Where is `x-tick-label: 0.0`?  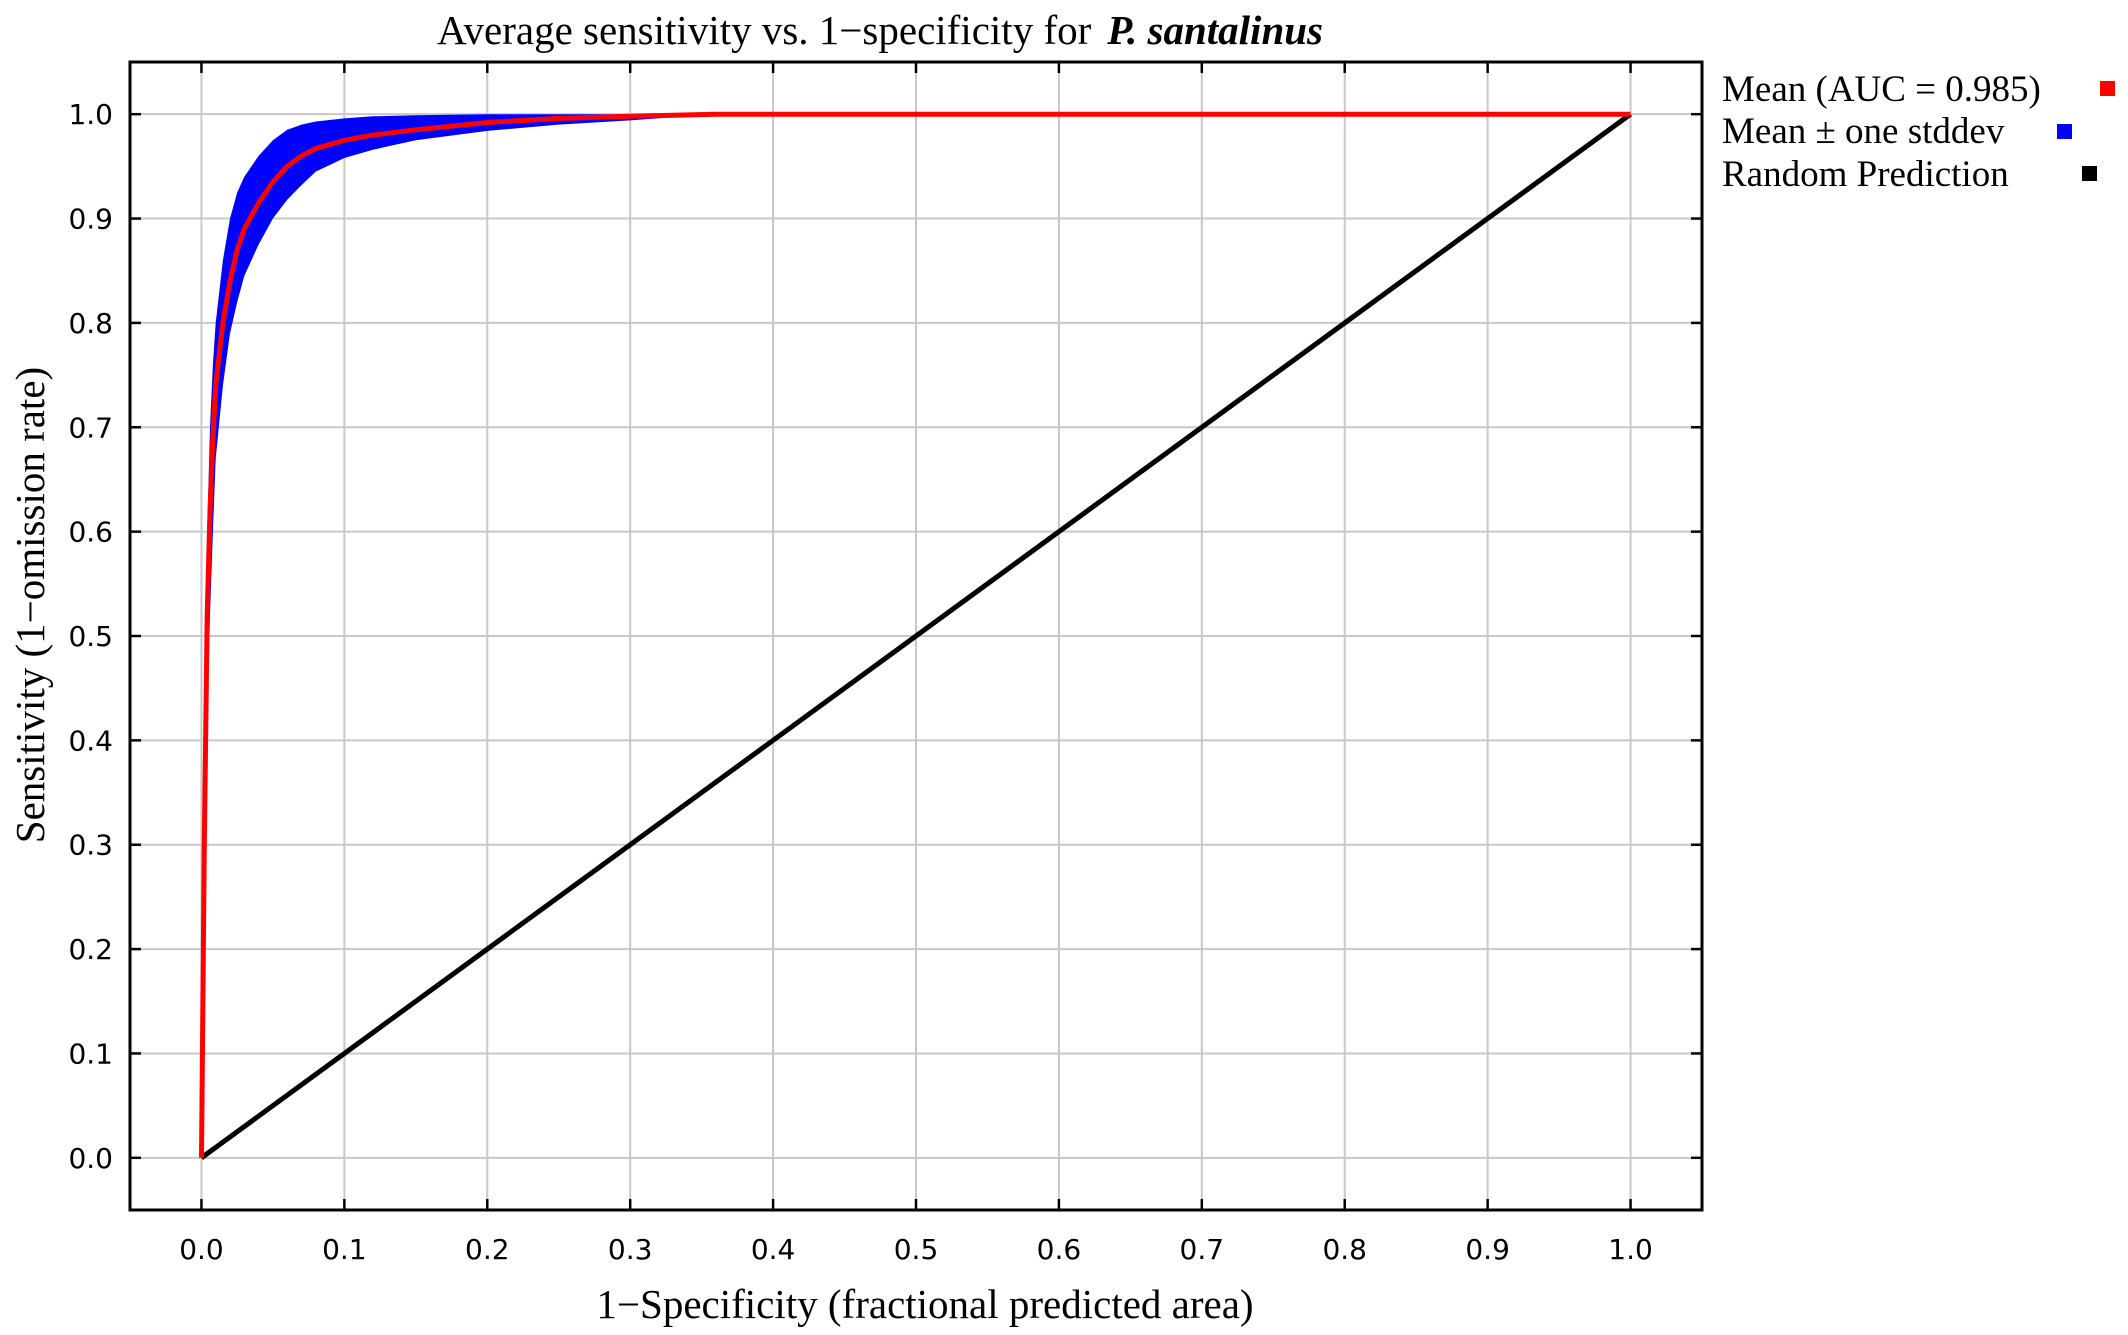
x-tick-label: 0.0 is located at coordinates (201, 1249).